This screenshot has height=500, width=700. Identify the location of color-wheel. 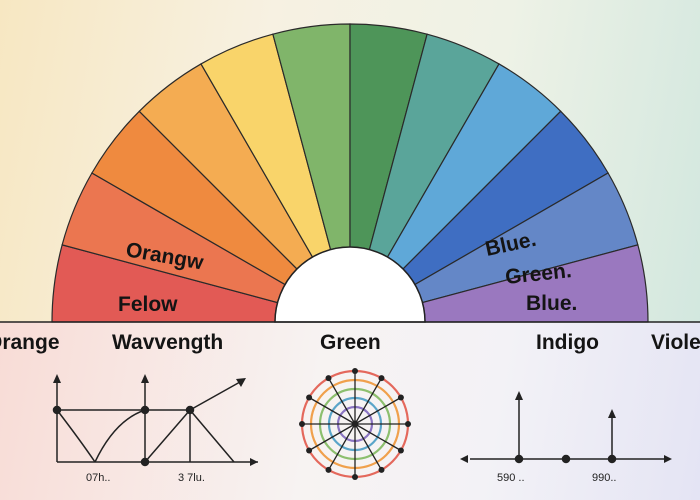
(355, 424).